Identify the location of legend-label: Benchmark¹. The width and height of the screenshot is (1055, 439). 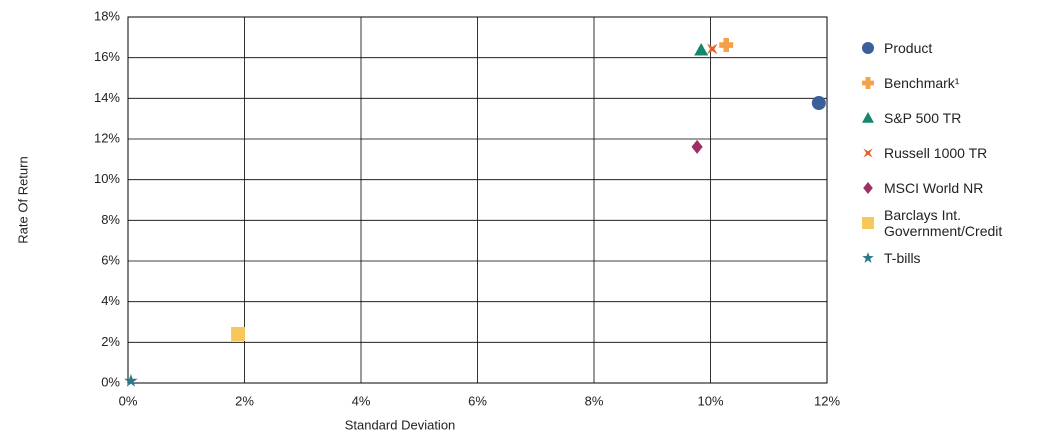
(922, 82).